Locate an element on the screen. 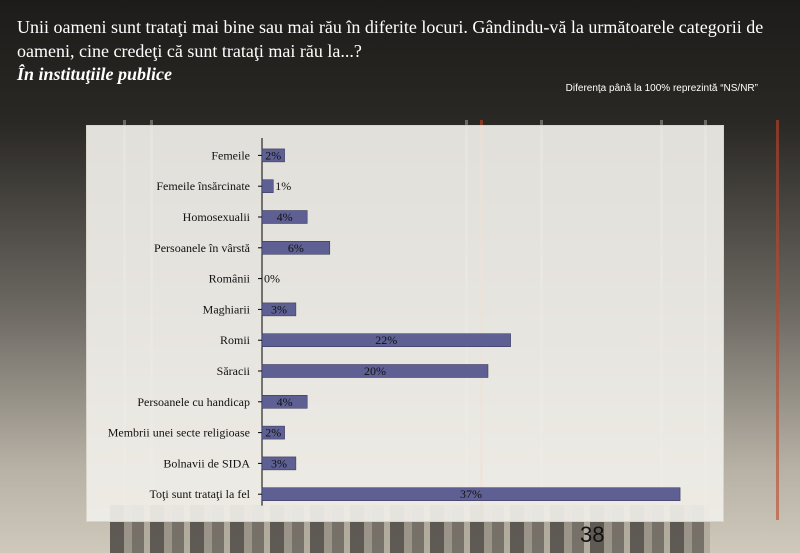 This screenshot has width=800, height=553. category-label: Românii is located at coordinates (230, 279).